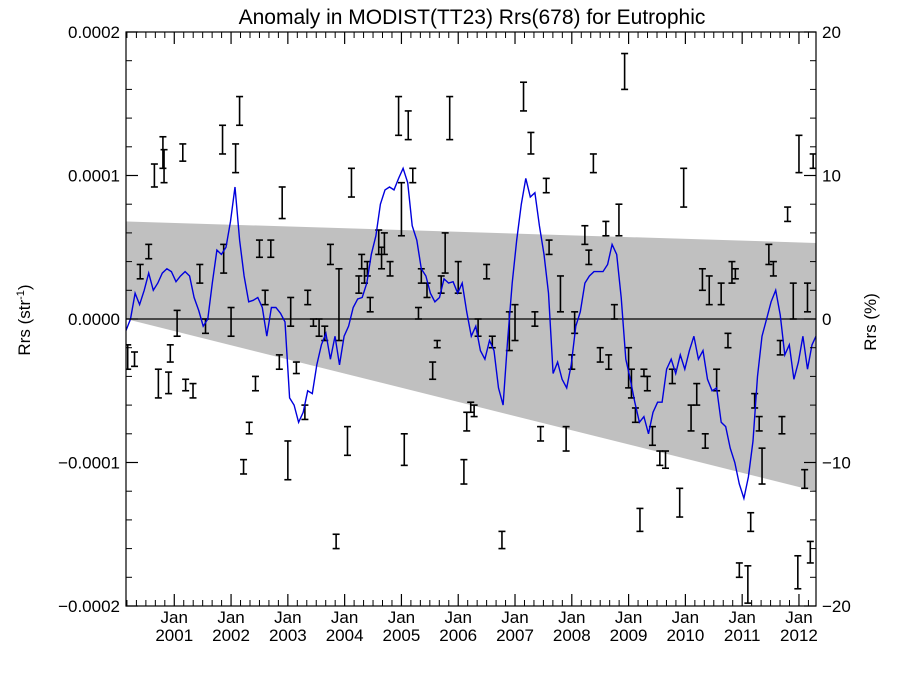 The width and height of the screenshot is (900, 675). What do you see at coordinates (174, 635) in the screenshot?
I see `x-tick-year-label: 2001` at bounding box center [174, 635].